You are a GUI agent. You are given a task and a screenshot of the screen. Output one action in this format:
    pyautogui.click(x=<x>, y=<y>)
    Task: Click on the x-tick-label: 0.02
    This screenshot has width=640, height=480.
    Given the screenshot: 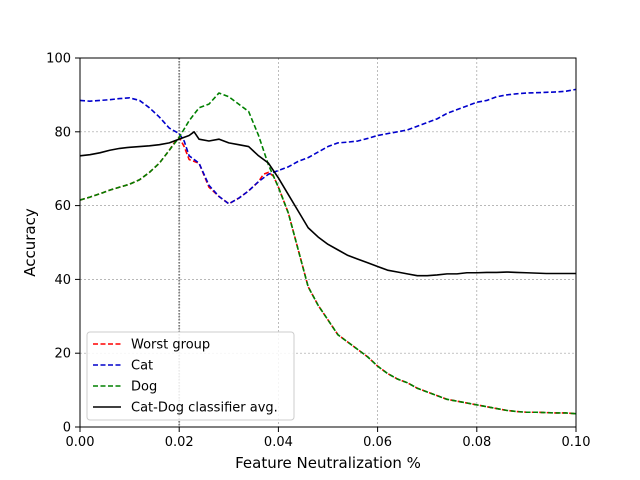 What is the action you would take?
    pyautogui.click(x=179, y=442)
    